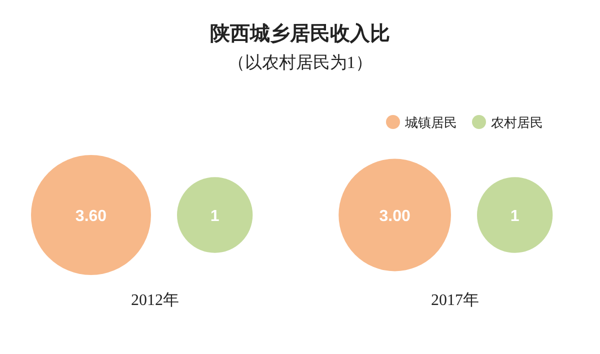 This screenshot has width=600, height=354. Describe the element at coordinates (300, 62) in the screenshot. I see `text: （以农村居民为1）` at that location.